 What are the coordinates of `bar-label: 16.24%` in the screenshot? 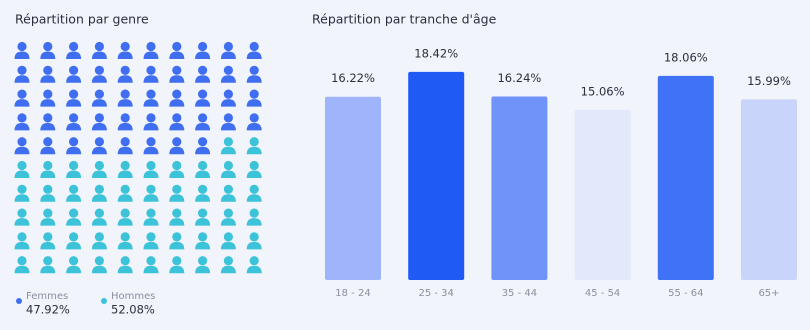 It's located at (519, 78).